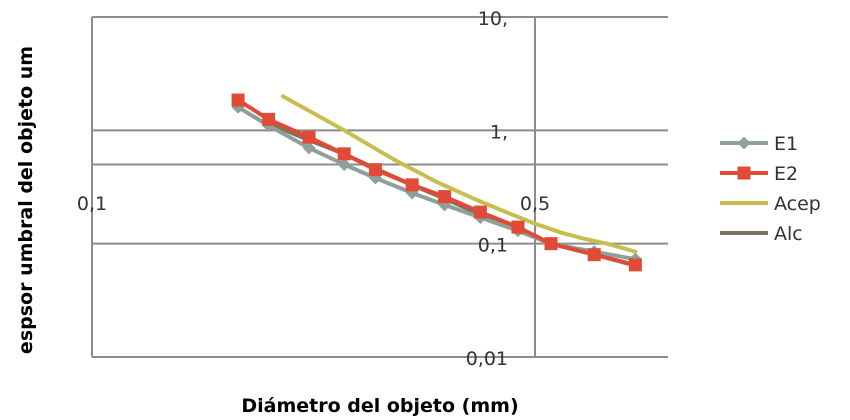  Describe the element at coordinates (786, 174) in the screenshot. I see `legend-label-e2: E2` at that location.